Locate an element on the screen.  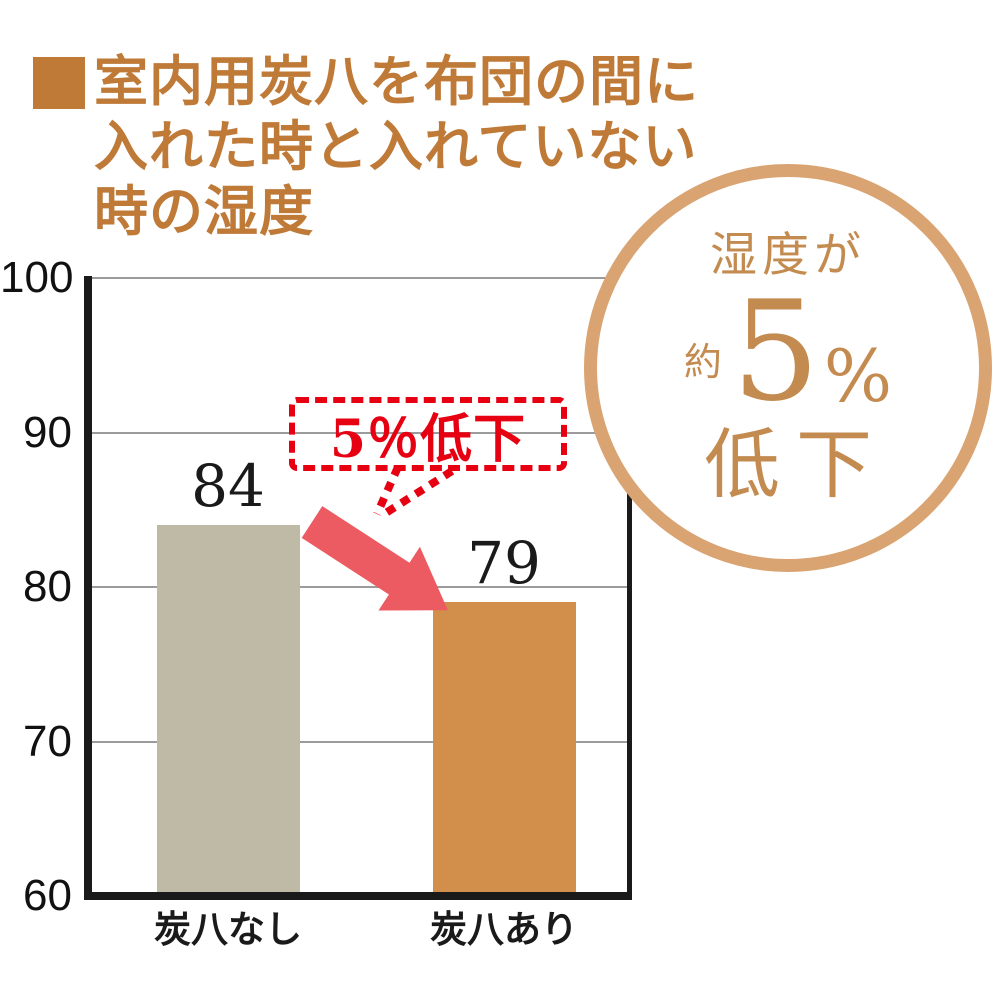
y-tick-label-80: 80 is located at coordinates (47, 586).